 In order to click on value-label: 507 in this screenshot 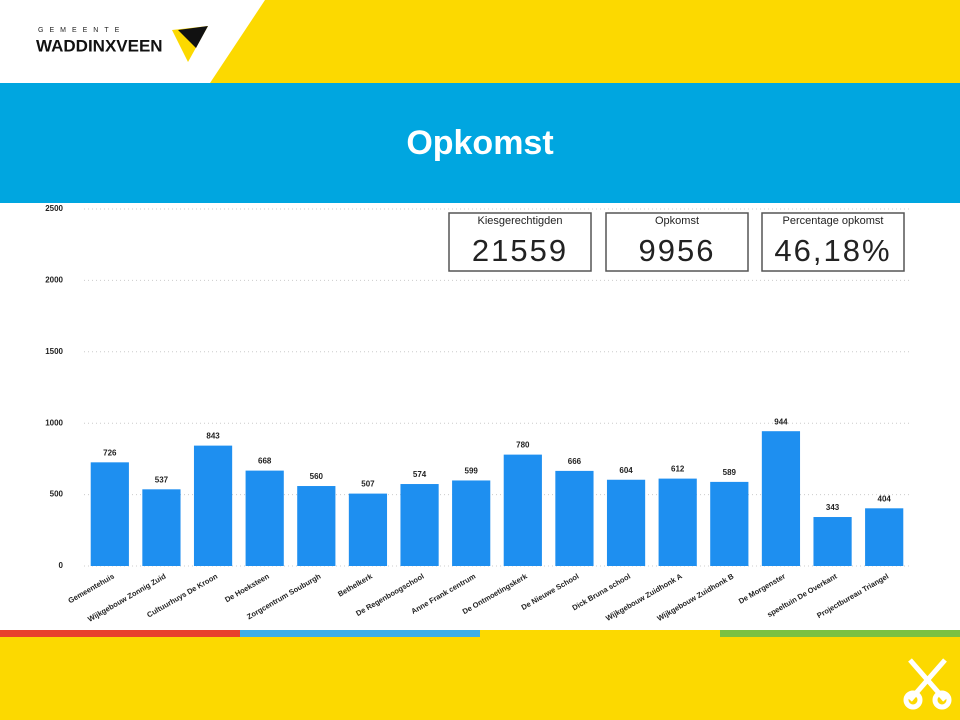, I will do `click(368, 484)`.